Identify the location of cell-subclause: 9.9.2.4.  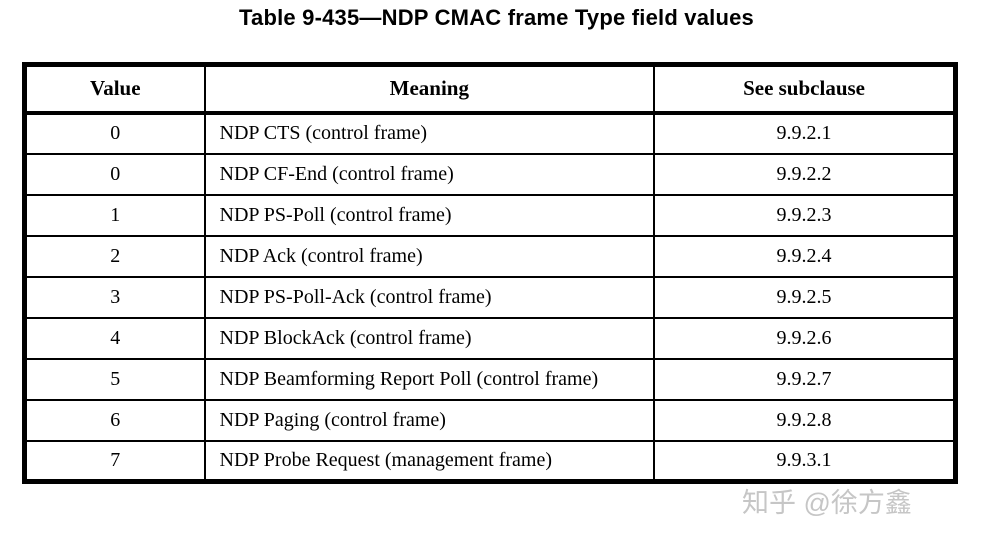
(805, 256).